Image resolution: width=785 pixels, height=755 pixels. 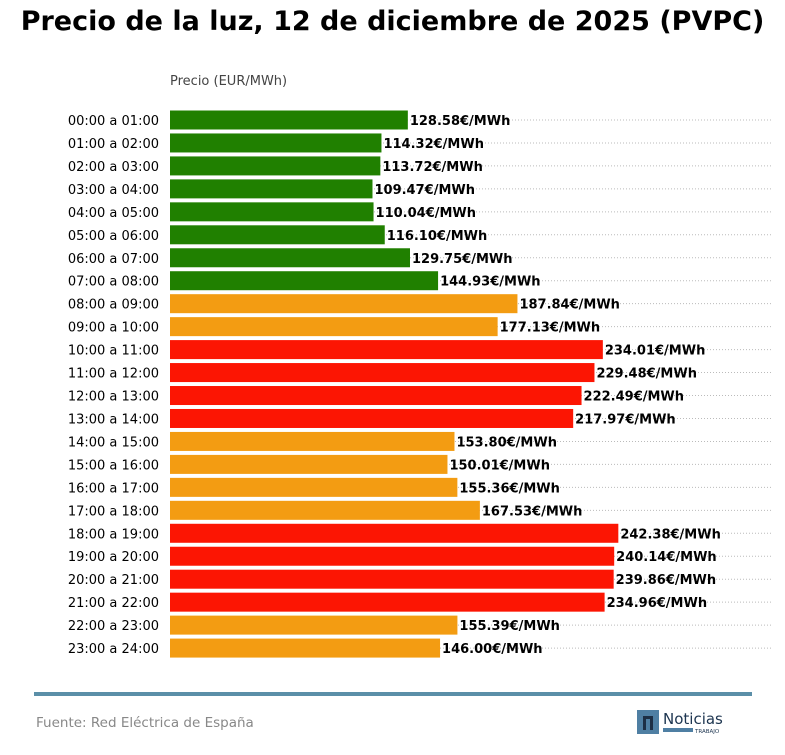 I want to click on data-label: 150.01€/MWh, so click(x=499, y=465).